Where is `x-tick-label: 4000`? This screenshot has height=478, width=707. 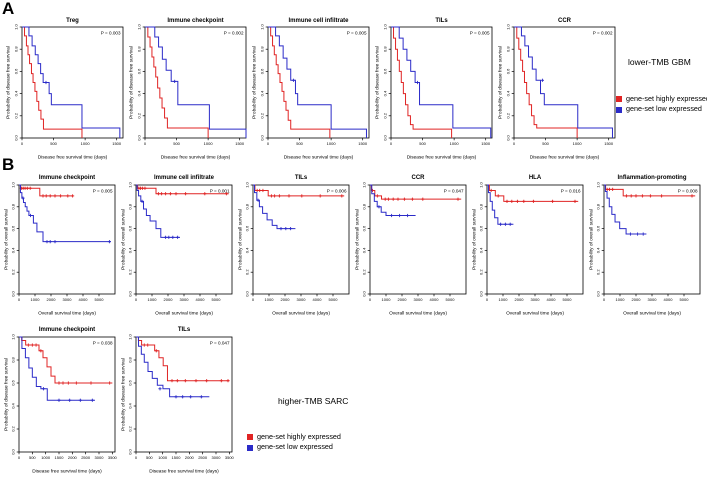
x-tick-label: 4000 is located at coordinates (318, 299).